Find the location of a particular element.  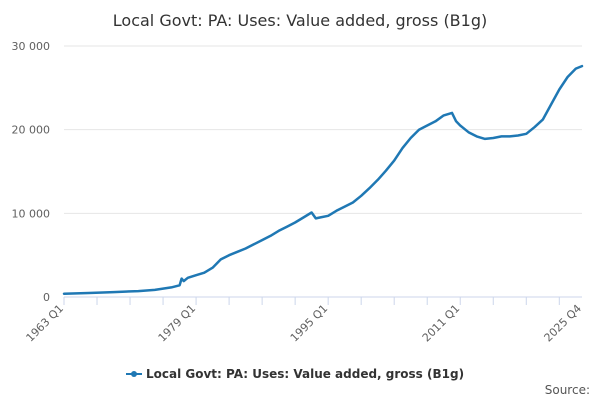

y-tick-label: 30 000 is located at coordinates (31, 46).